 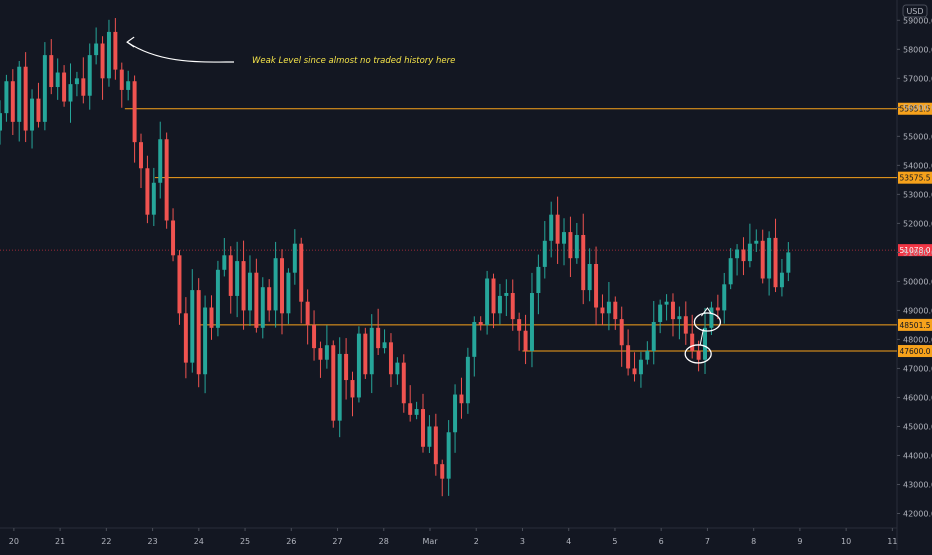 I want to click on y-tick-label: 53000.0, so click(x=917, y=194).